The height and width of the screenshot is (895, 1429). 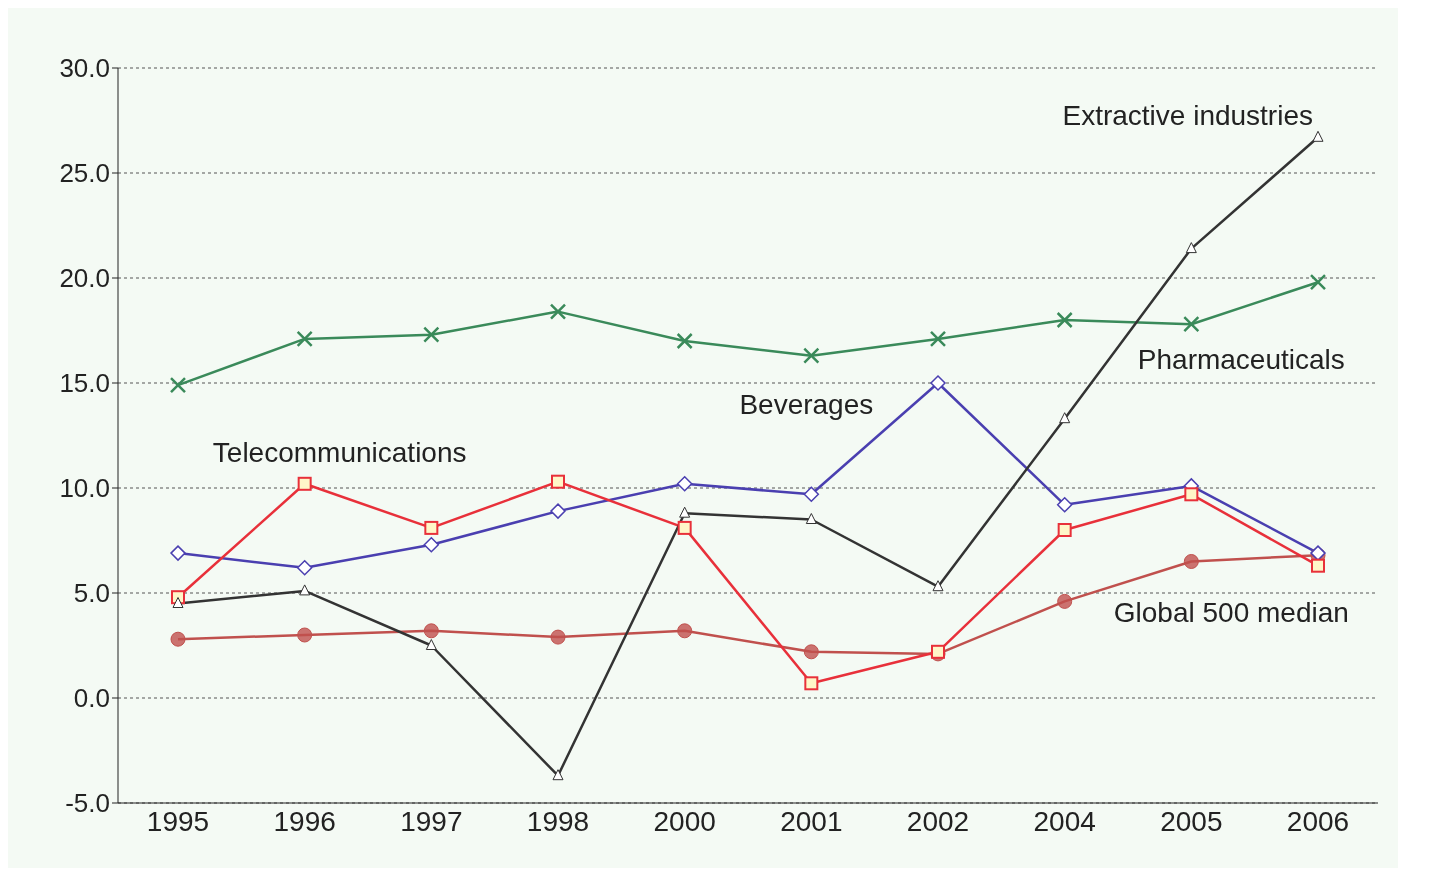 What do you see at coordinates (806, 405) in the screenshot?
I see `series-label: Beverages` at bounding box center [806, 405].